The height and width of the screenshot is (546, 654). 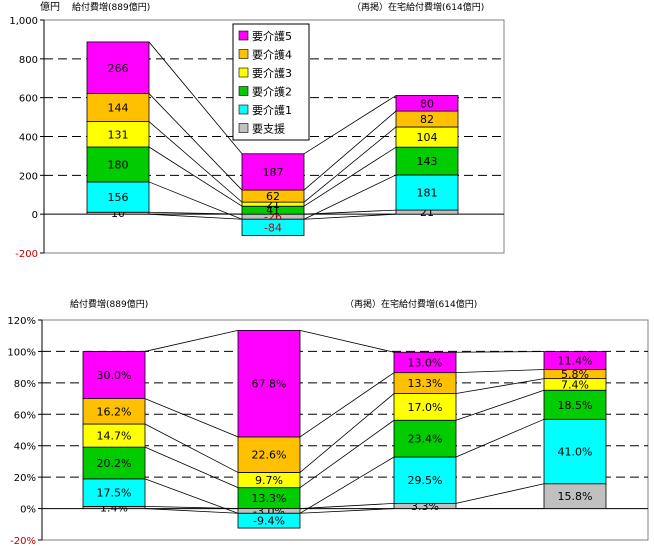 What do you see at coordinates (575, 384) in the screenshot?
I see `data-label: 7.4%` at bounding box center [575, 384].